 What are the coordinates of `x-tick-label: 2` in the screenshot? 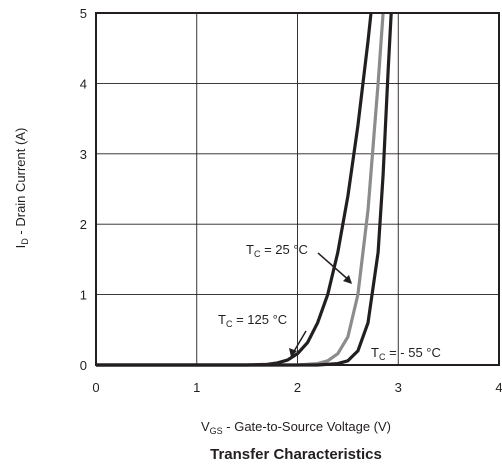 It's located at (297, 387).